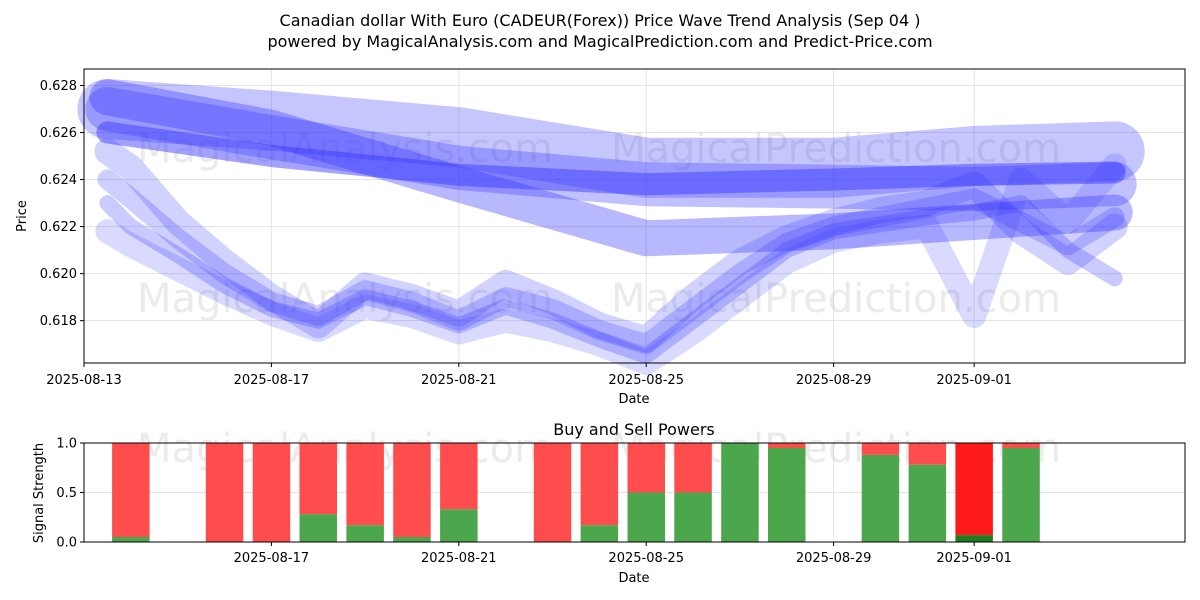 Image resolution: width=1200 pixels, height=600 pixels. What do you see at coordinates (834, 558) in the screenshot?
I see `bottom-x-tick-label: 2025-08-29` at bounding box center [834, 558].